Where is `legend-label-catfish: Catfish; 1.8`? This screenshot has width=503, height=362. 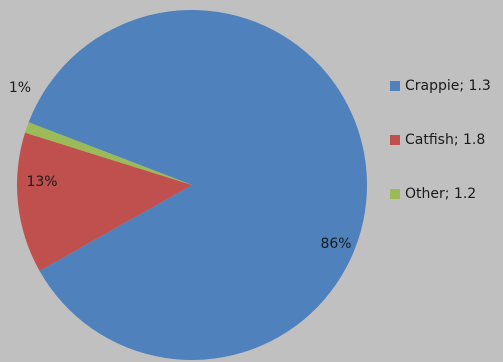
legend-label-catfish: Catfish; 1.8 is located at coordinates (445, 140).